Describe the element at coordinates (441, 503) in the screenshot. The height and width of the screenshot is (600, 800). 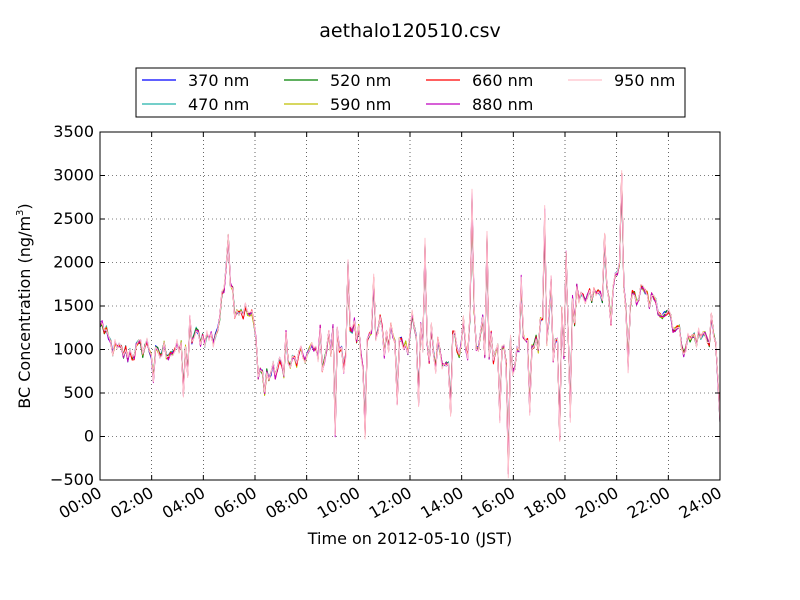
I see `x-tick-label: 14:00` at that location.